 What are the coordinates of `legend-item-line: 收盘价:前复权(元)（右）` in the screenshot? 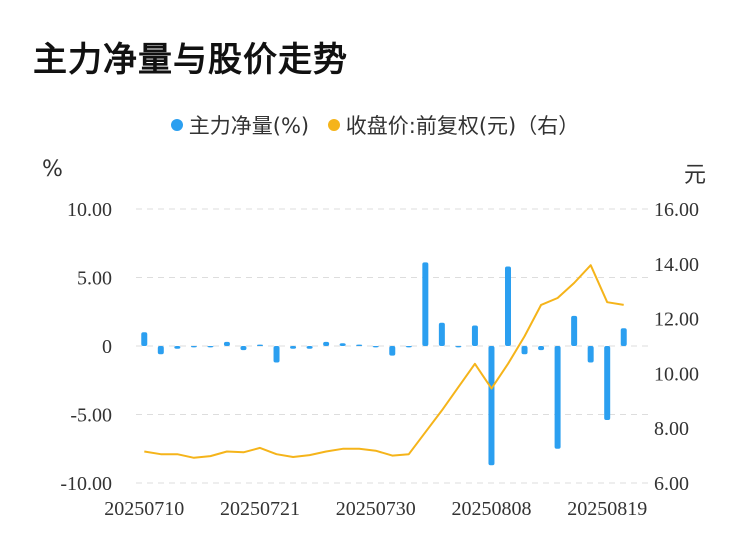 It's located at (453, 125).